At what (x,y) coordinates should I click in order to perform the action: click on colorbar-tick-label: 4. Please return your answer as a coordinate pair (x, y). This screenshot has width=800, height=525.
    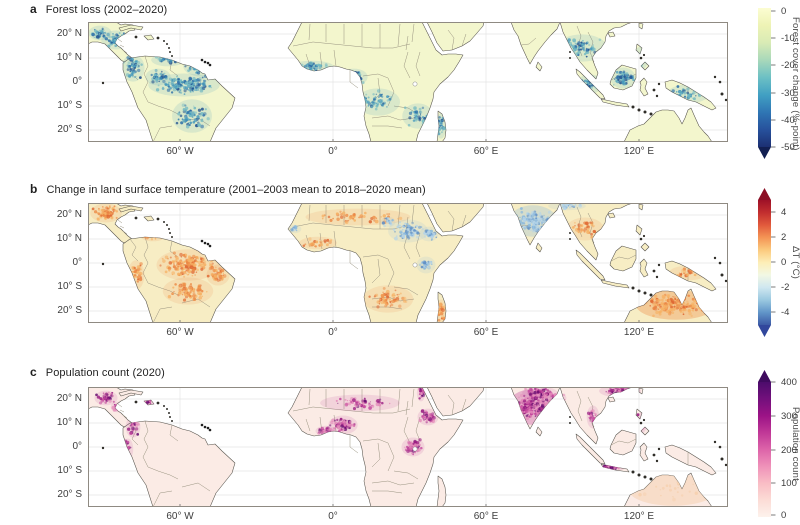
    Looking at the image, I should click on (784, 212).